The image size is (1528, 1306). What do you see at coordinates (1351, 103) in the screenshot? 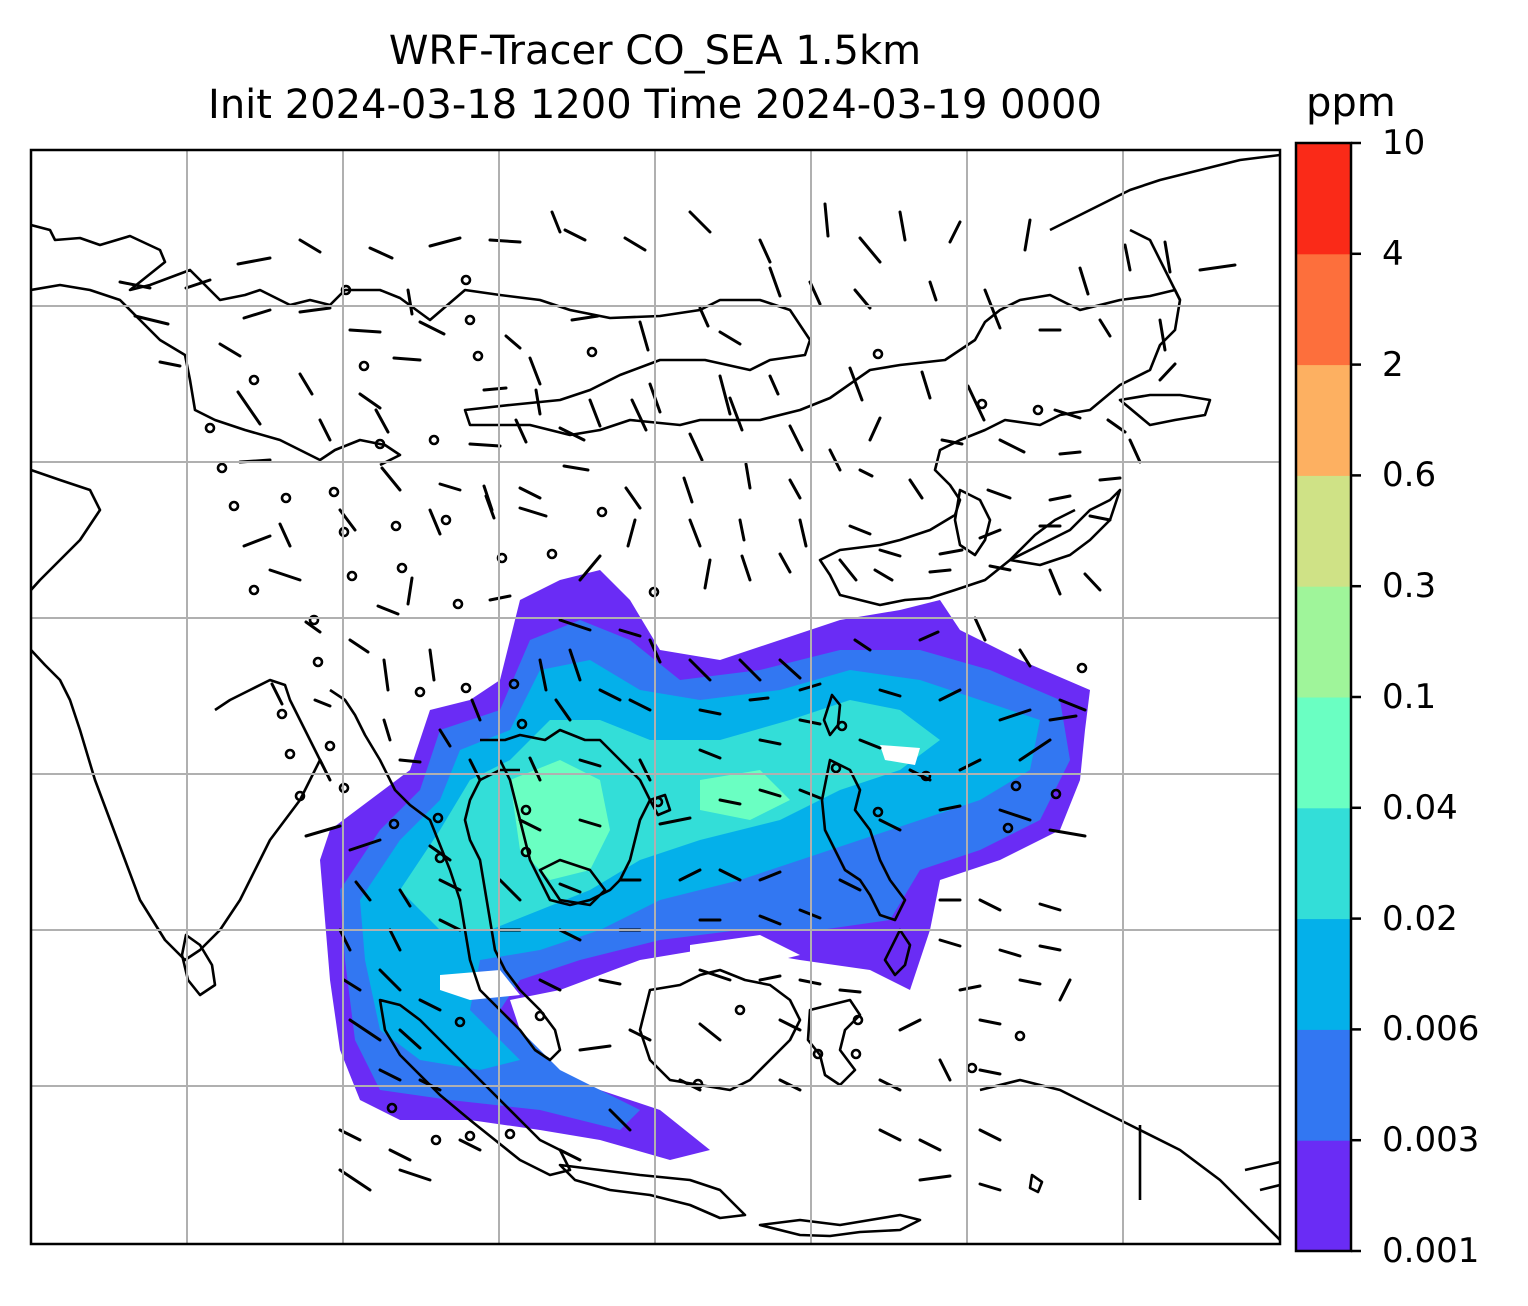
I see `colorbar-unit-label: ppm` at bounding box center [1351, 103].